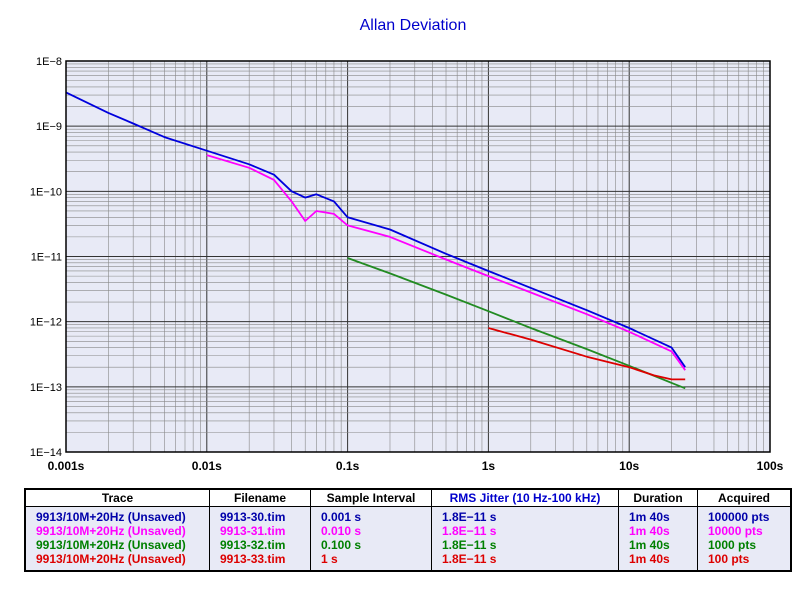 The height and width of the screenshot is (600, 800). What do you see at coordinates (744, 515) in the screenshot?
I see `cell-acquired: 100000 pts` at bounding box center [744, 515].